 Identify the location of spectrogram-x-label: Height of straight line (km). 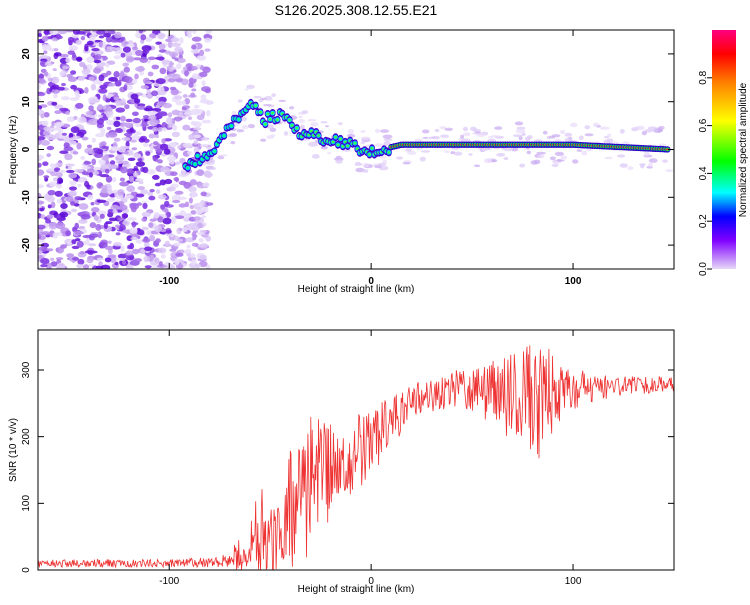
(356, 289).